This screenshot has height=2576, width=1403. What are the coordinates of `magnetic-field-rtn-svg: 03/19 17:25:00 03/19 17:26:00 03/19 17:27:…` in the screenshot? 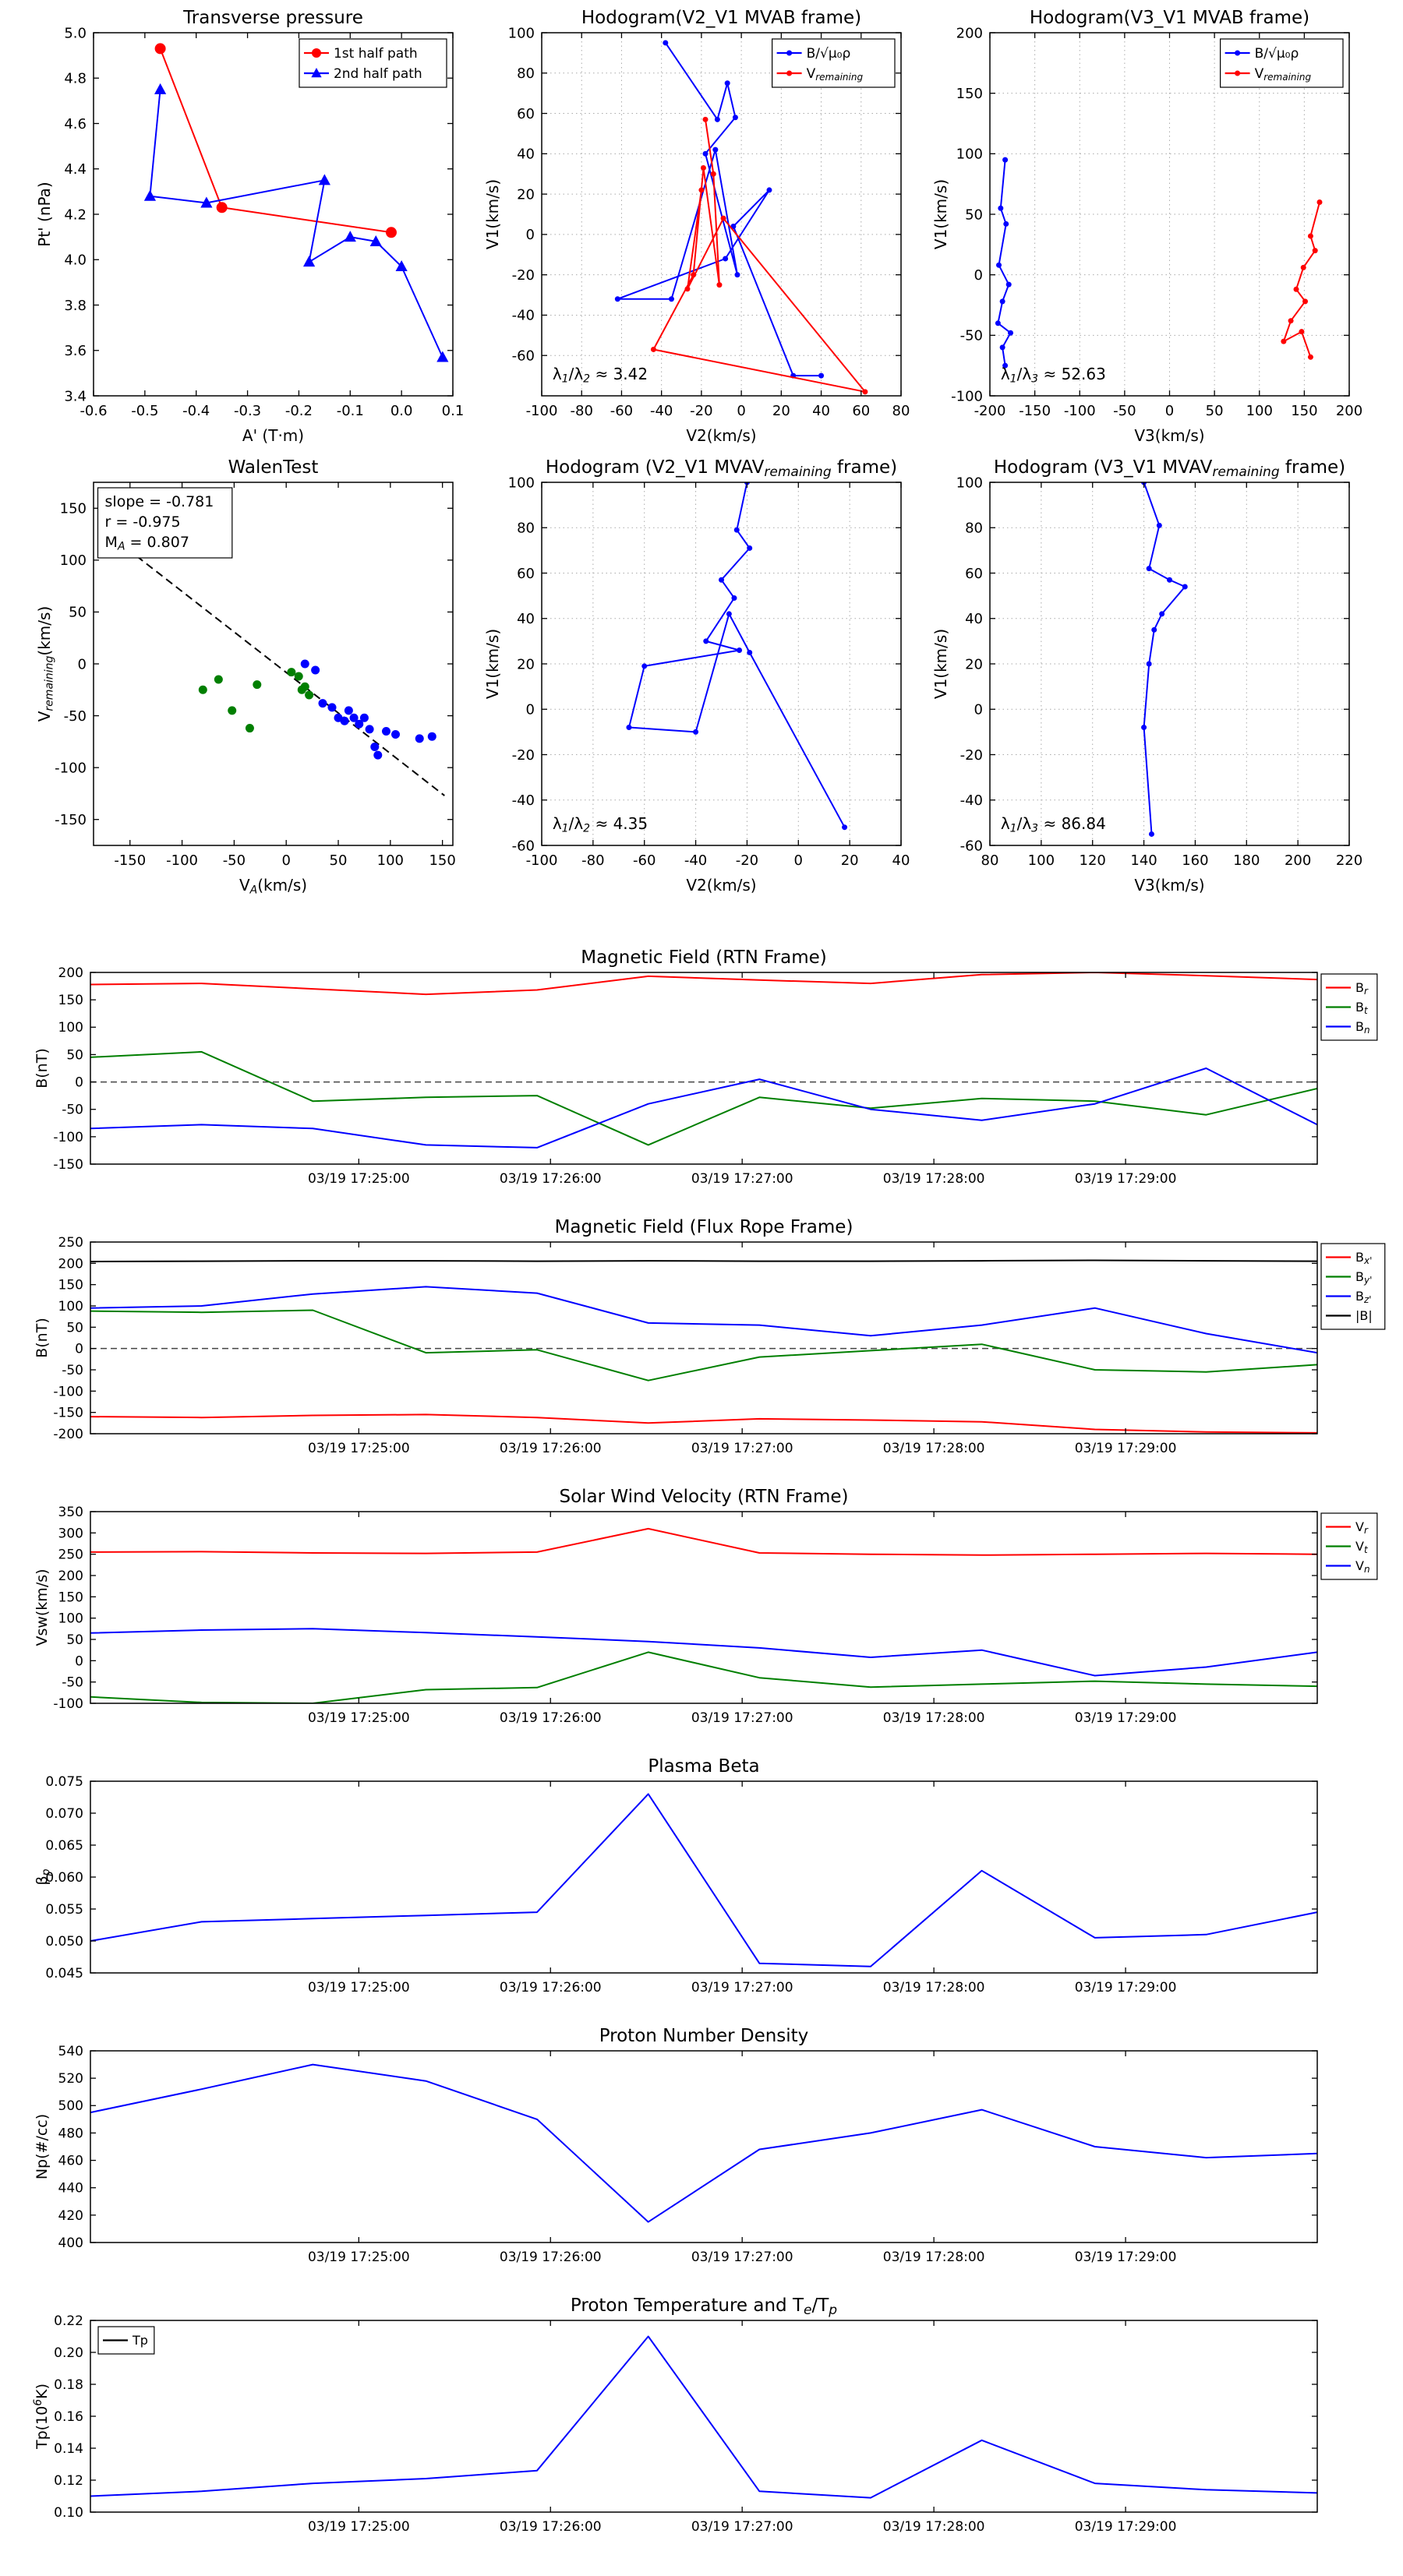 It's located at (706, 1068).